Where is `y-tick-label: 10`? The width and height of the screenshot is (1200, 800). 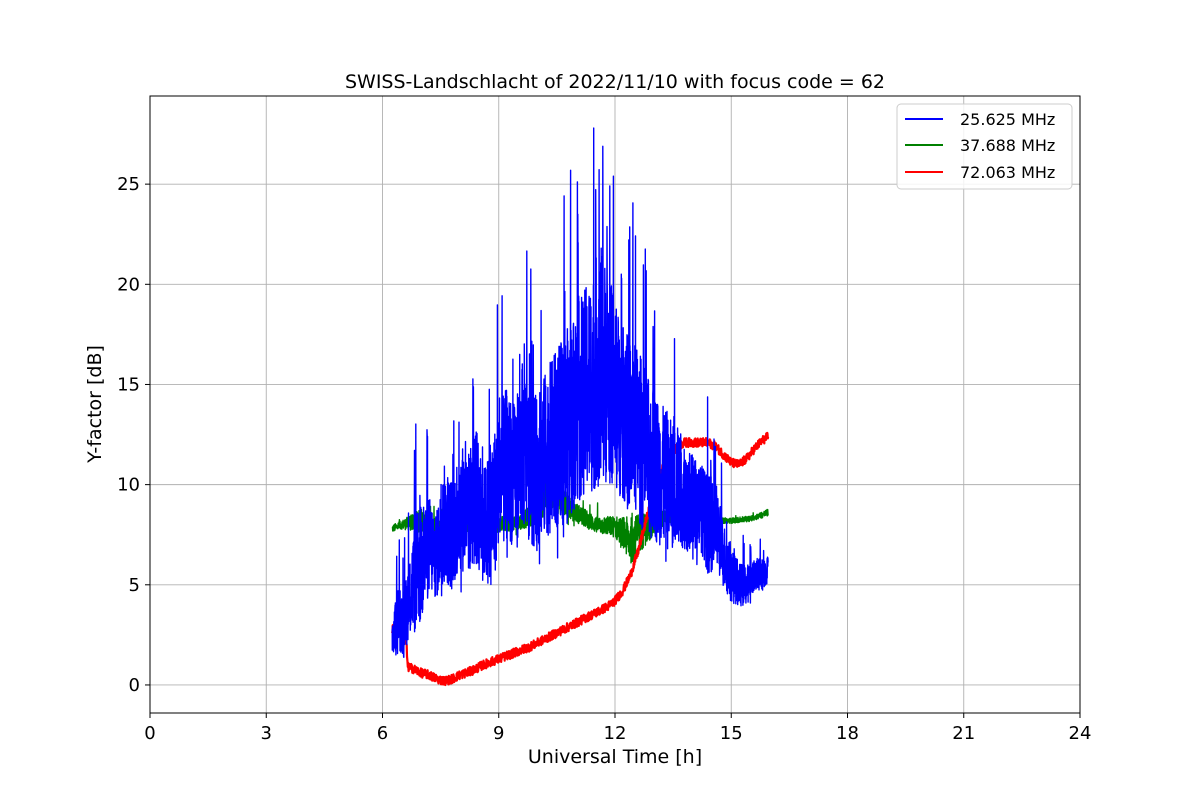
y-tick-label: 10 is located at coordinates (128, 485).